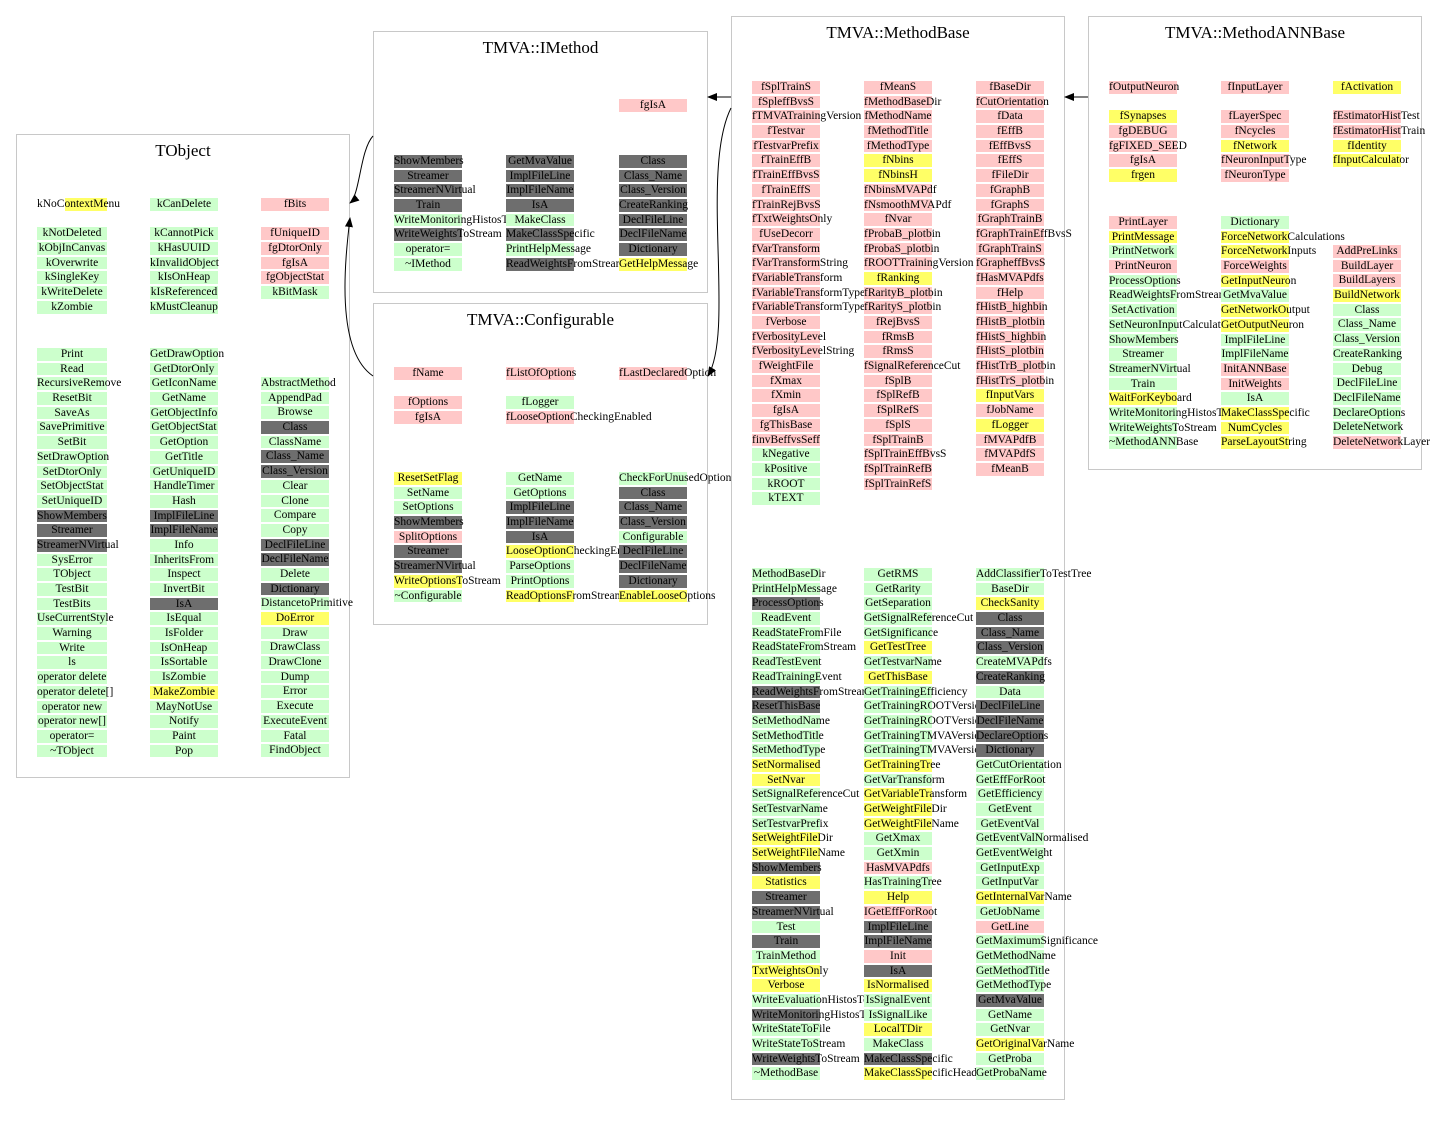 This screenshot has height=1127, width=1437. What do you see at coordinates (653, 234) in the screenshot?
I see `member-label: DeclFileName` at bounding box center [653, 234].